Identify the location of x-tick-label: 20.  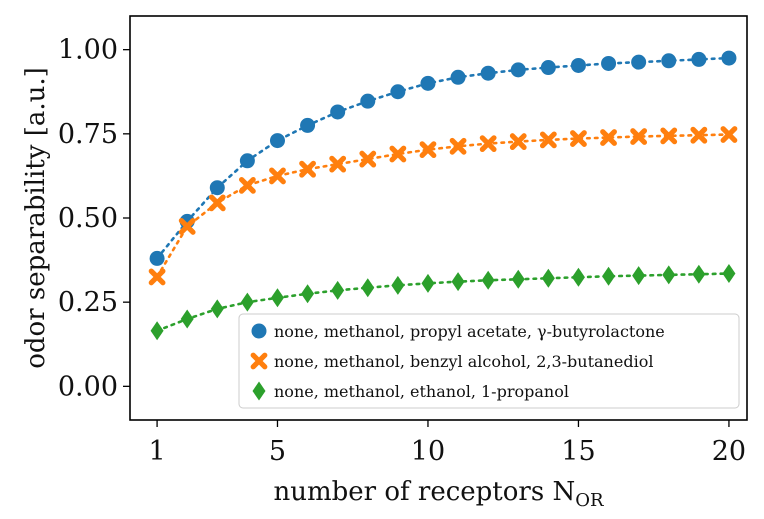
(729, 451).